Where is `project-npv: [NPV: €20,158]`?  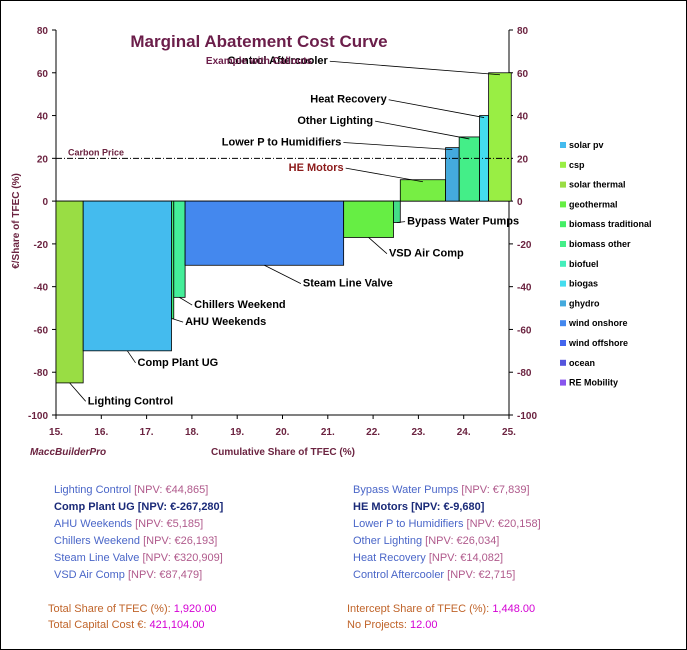 project-npv: [NPV: €20,158] is located at coordinates (503, 524).